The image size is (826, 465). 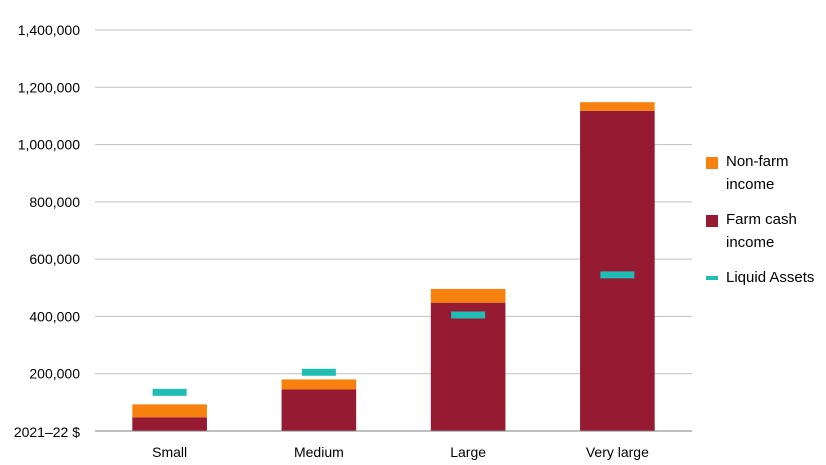 What do you see at coordinates (712, 278) in the screenshot?
I see `legend-swatch-liquid-assets` at bounding box center [712, 278].